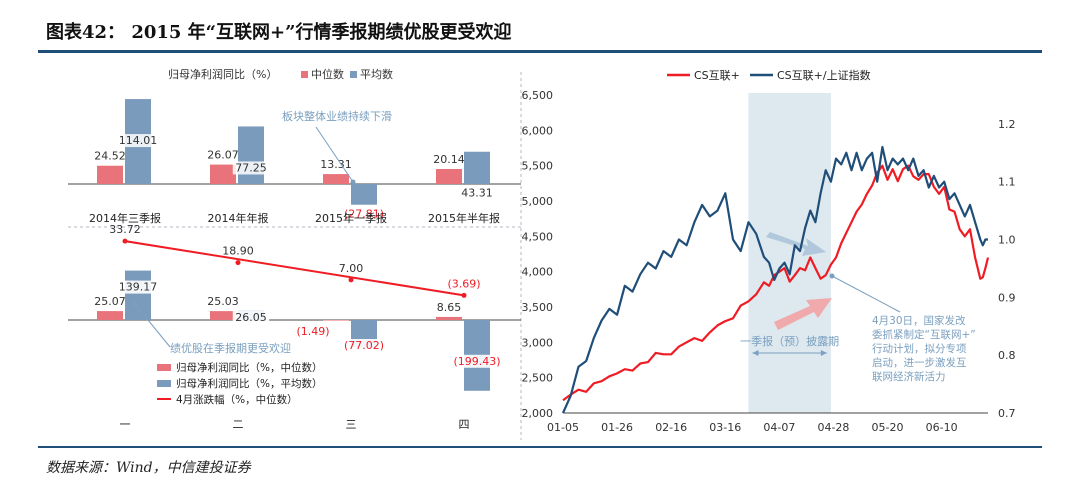 Image resolution: width=1080 pixels, height=500 pixels. I want to click on c2-value-label: 8.65, so click(449, 307).